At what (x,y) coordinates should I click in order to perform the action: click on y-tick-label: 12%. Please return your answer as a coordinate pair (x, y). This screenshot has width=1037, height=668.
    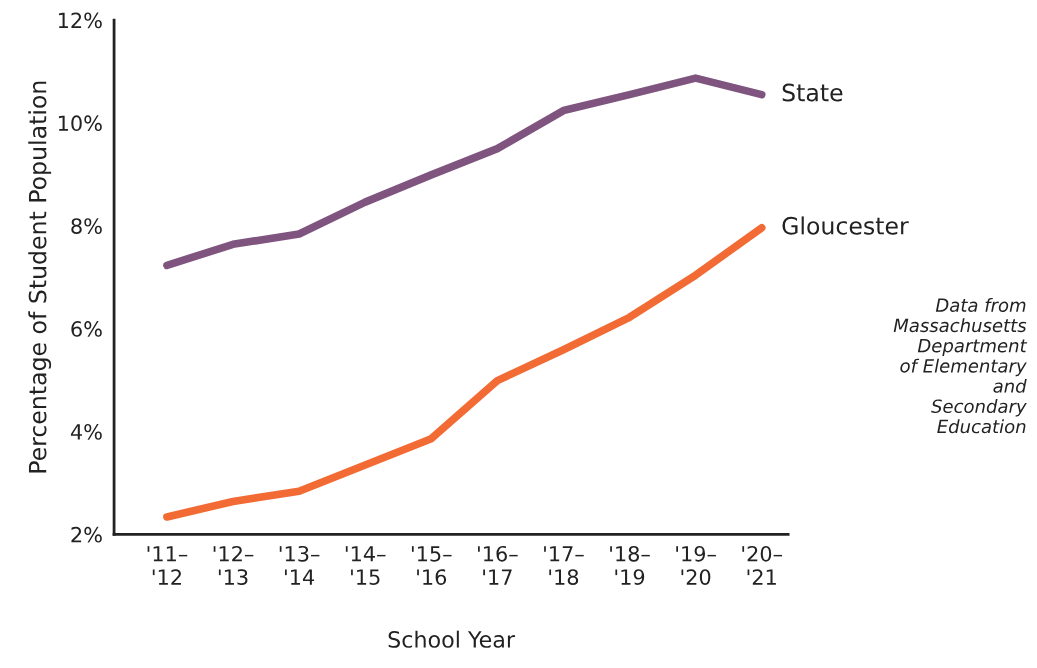
    Looking at the image, I should click on (80, 20).